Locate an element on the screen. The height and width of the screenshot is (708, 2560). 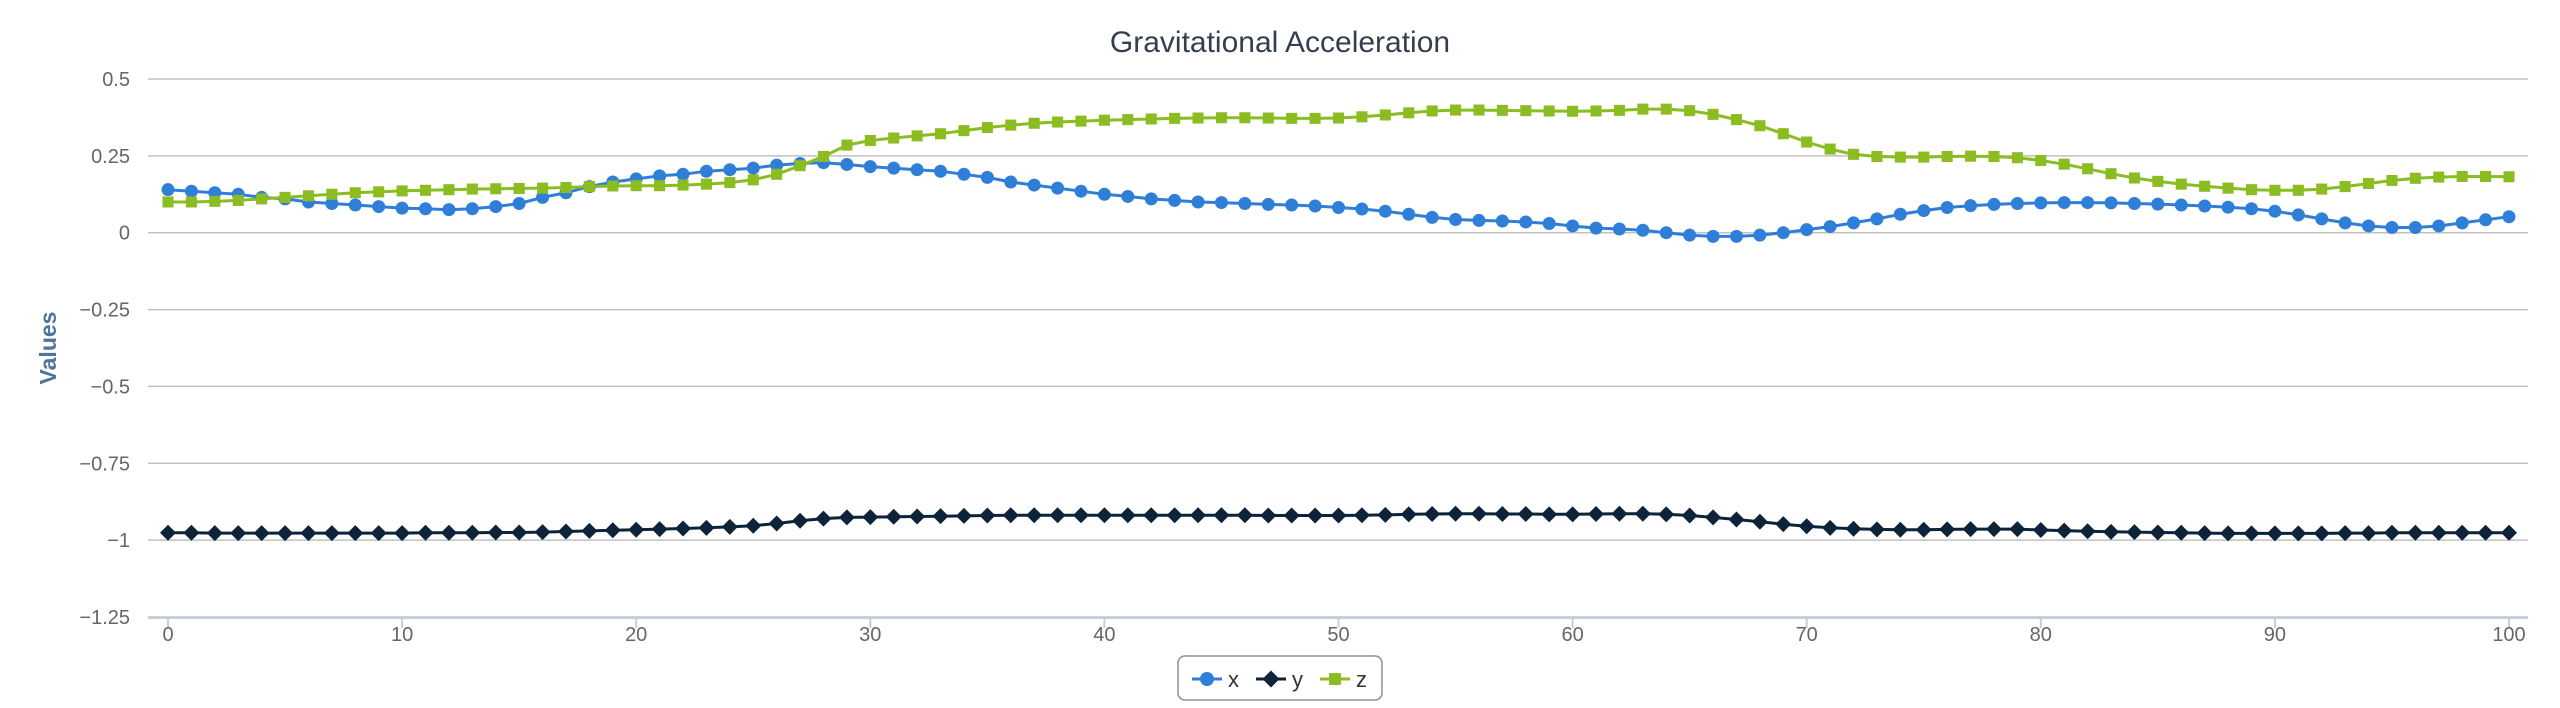
legend-item-x: x is located at coordinates (1215, 679).